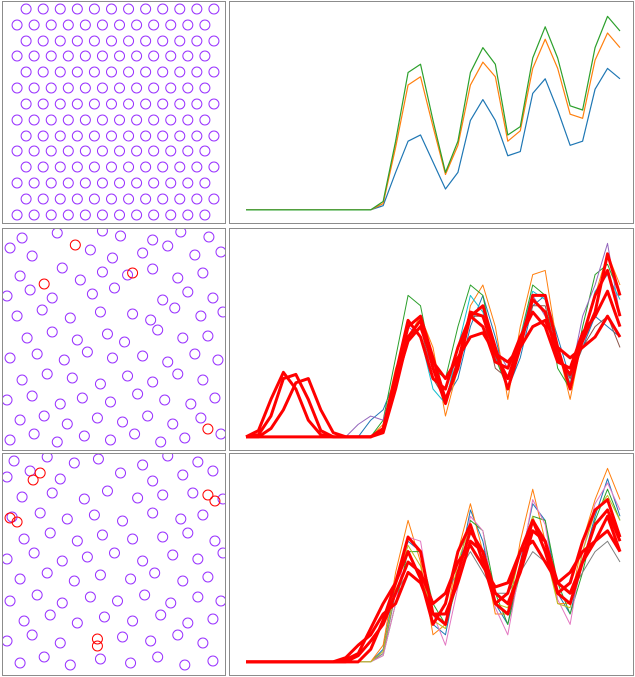  What do you see at coordinates (114, 564) in the screenshot?
I see `panel-frame` at bounding box center [114, 564].